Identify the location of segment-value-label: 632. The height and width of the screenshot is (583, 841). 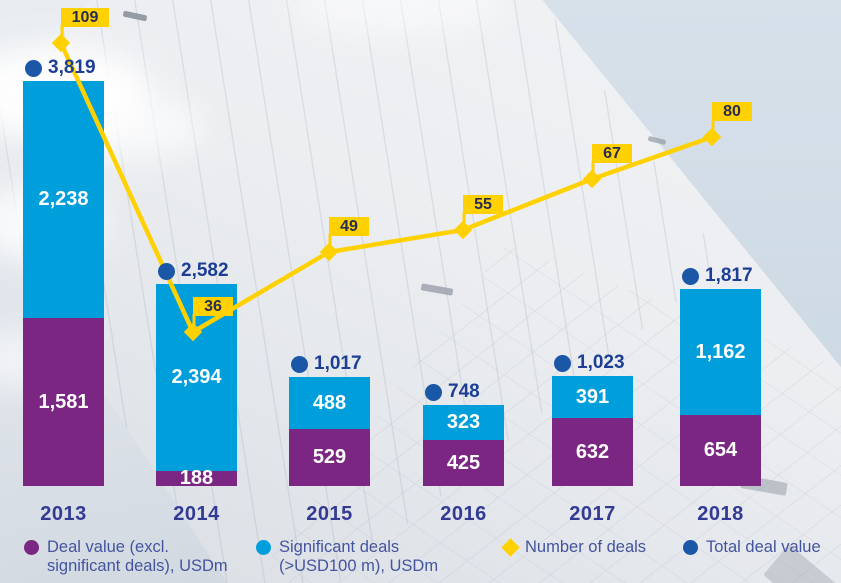
(592, 451).